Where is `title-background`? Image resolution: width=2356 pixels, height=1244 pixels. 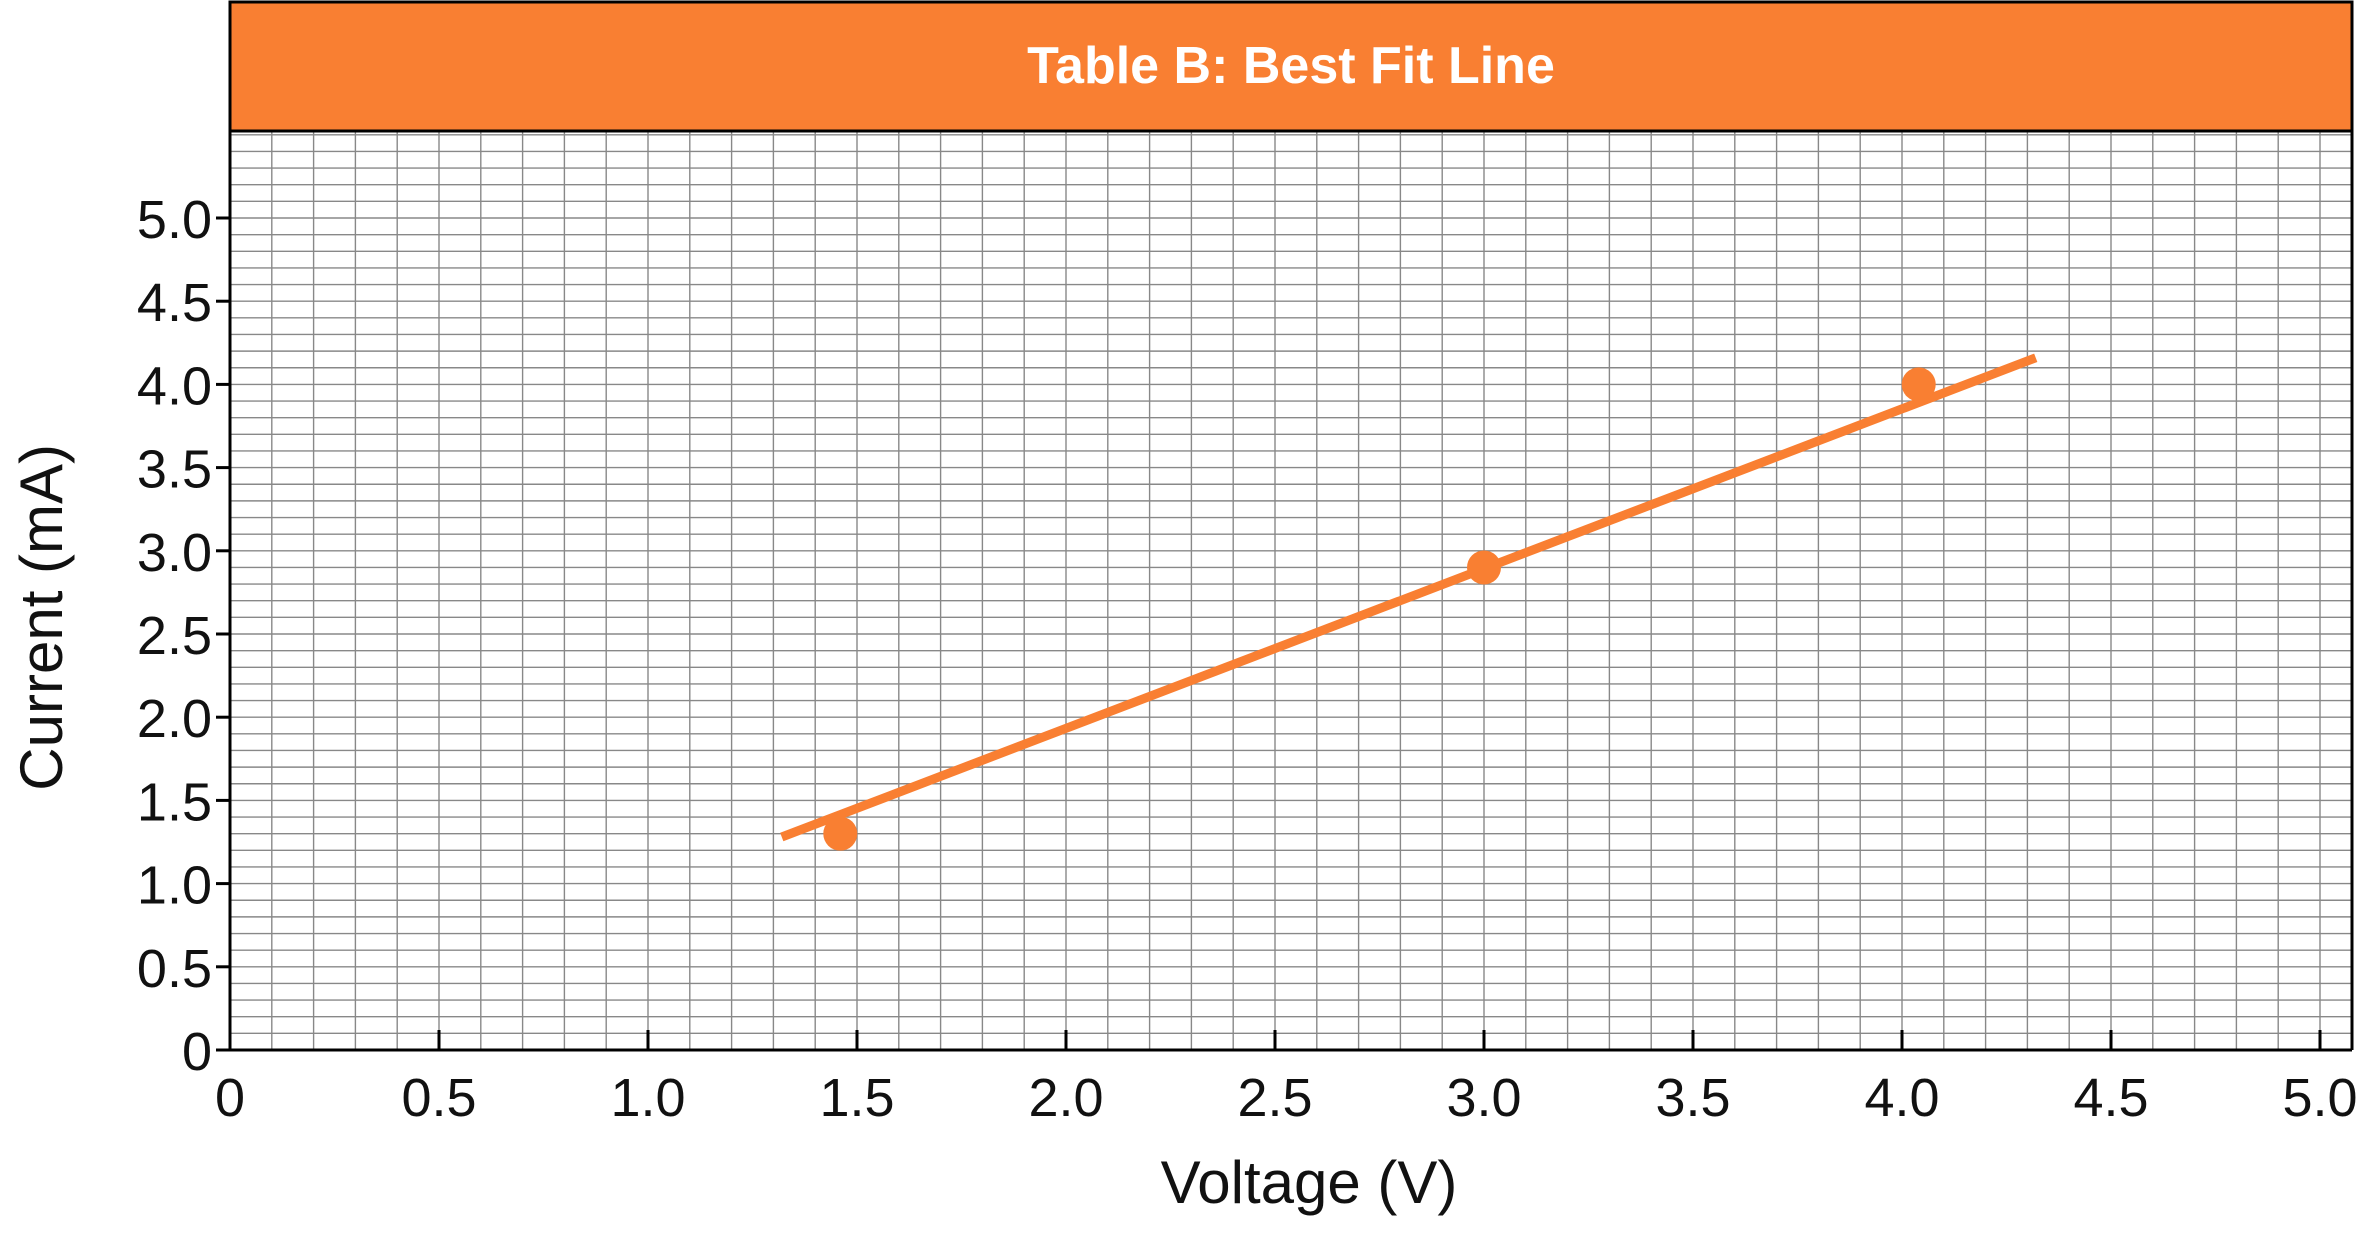
title-background is located at coordinates (1291, 66).